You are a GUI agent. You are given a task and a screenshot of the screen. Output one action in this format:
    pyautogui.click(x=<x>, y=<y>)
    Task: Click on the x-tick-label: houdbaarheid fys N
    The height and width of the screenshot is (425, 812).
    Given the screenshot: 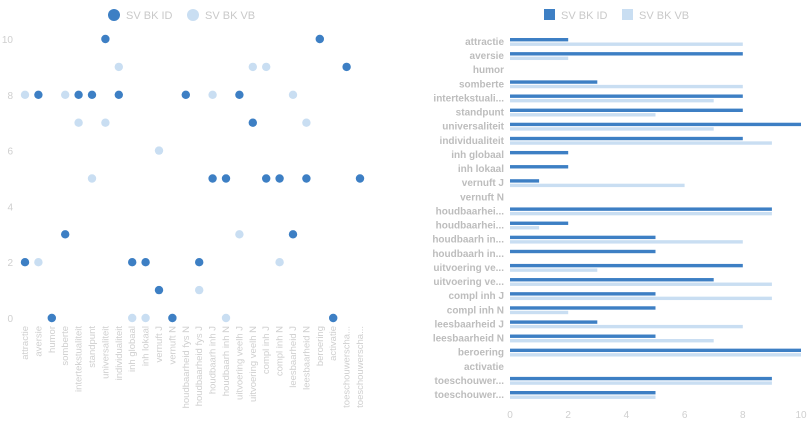 What is the action you would take?
    pyautogui.click(x=186, y=367)
    